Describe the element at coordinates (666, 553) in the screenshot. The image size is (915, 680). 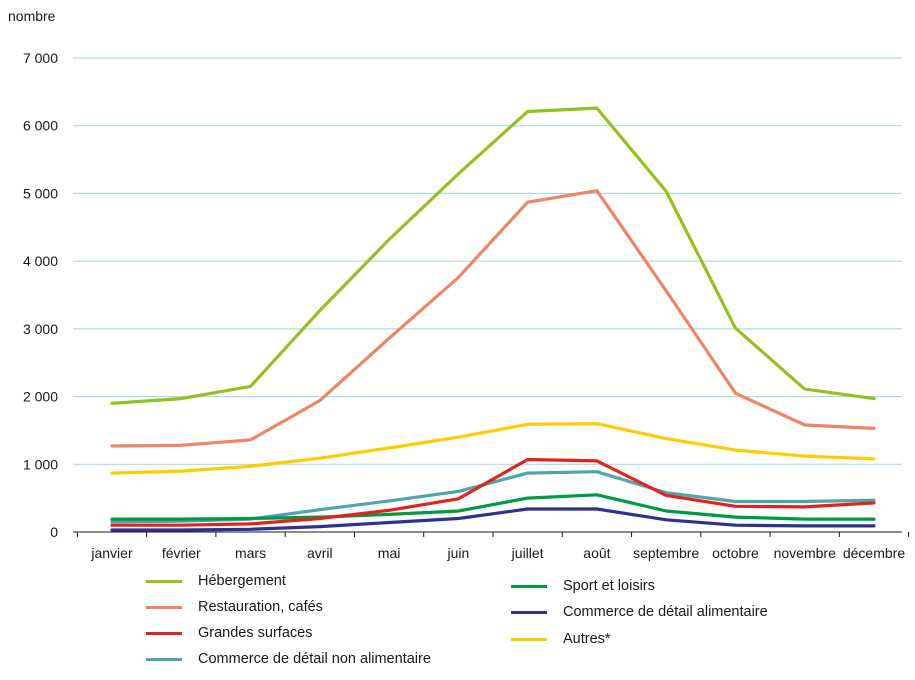
I see `x-tick-label: septembre` at that location.